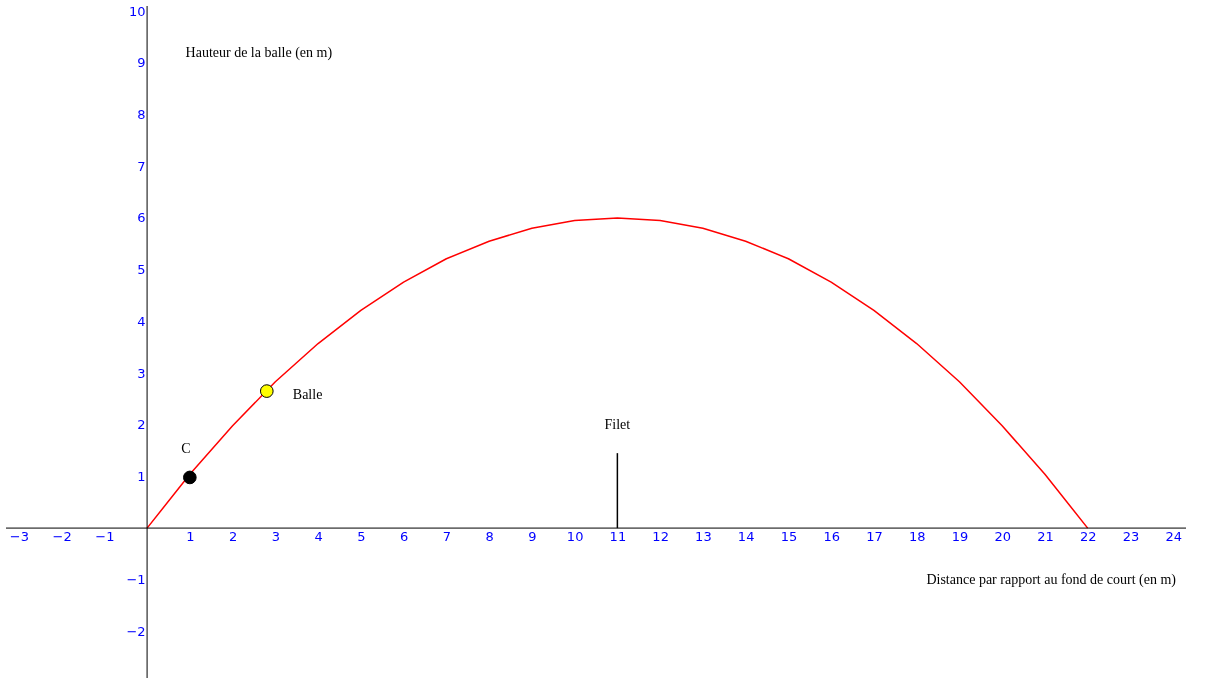 This screenshot has height=690, width=1206. I want to click on y-tick-label: 9, so click(141, 63).